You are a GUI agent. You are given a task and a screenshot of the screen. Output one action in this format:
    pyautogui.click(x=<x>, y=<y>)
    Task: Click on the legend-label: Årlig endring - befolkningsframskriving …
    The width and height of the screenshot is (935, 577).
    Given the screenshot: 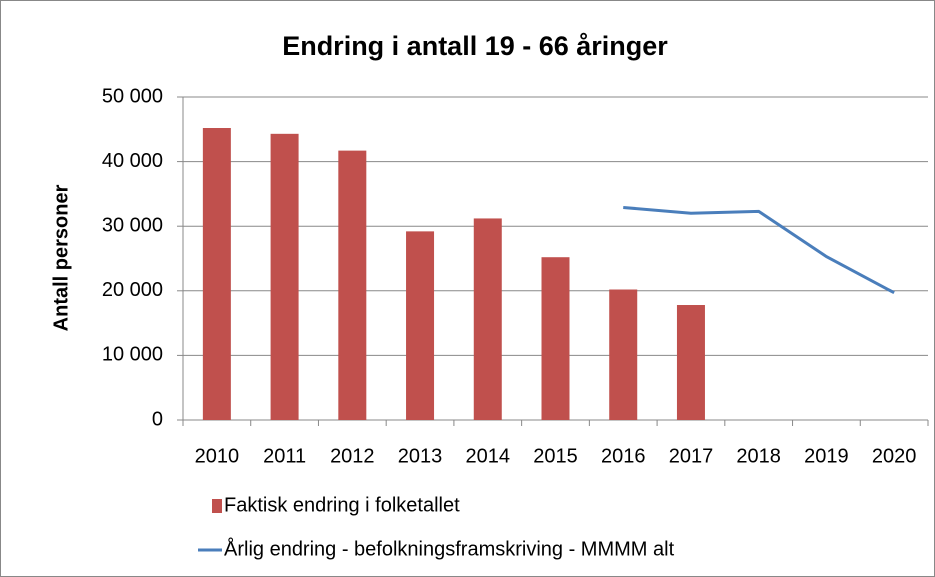 What is the action you would take?
    pyautogui.click(x=449, y=548)
    